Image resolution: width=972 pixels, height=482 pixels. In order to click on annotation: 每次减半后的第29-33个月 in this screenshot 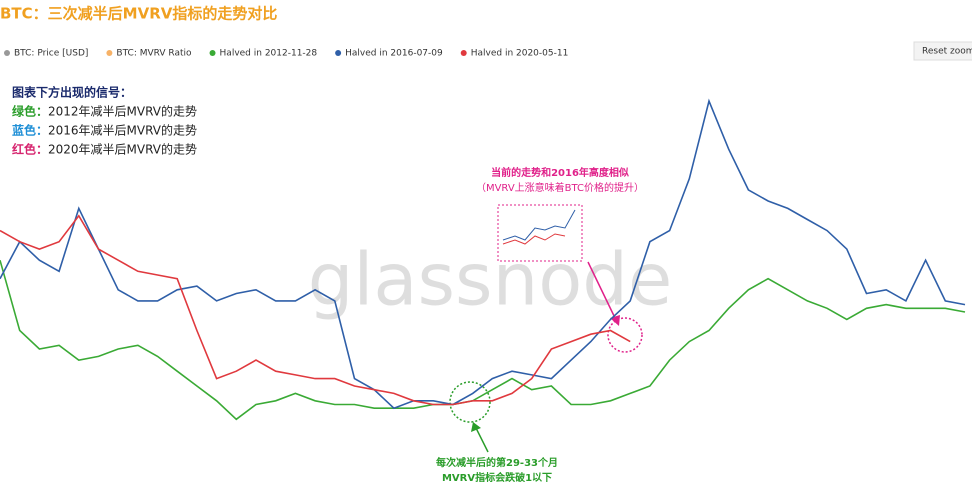, I will do `click(497, 462)`.